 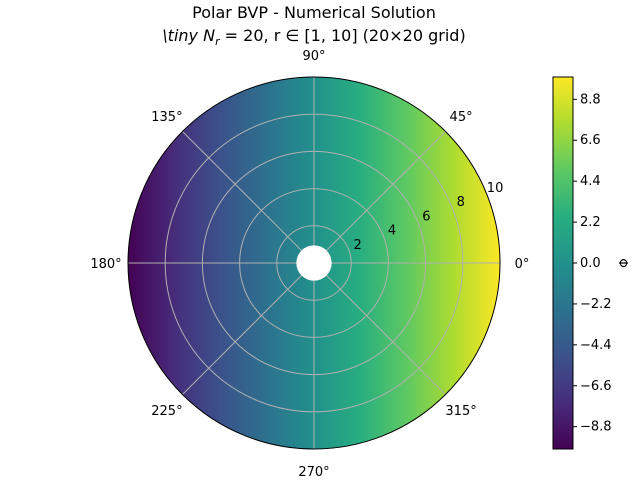 I want to click on inner-boundary-hole, so click(x=314, y=263).